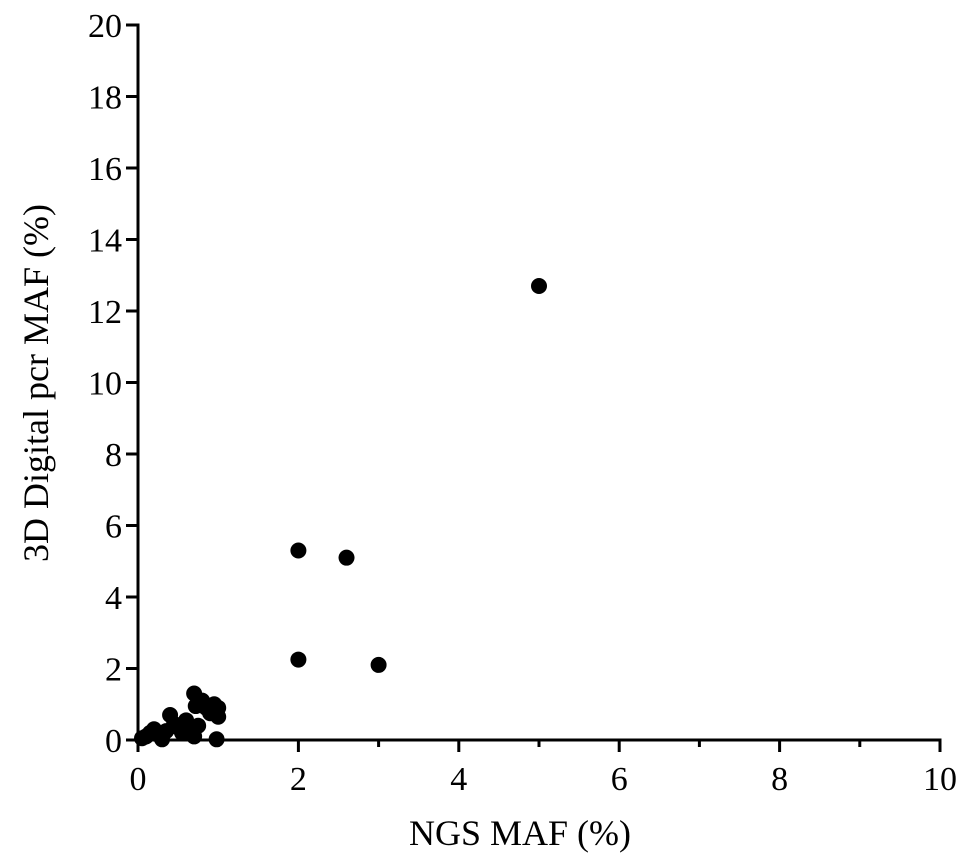  What do you see at coordinates (105, 312) in the screenshot?
I see `y-tick-label: 12` at bounding box center [105, 312].